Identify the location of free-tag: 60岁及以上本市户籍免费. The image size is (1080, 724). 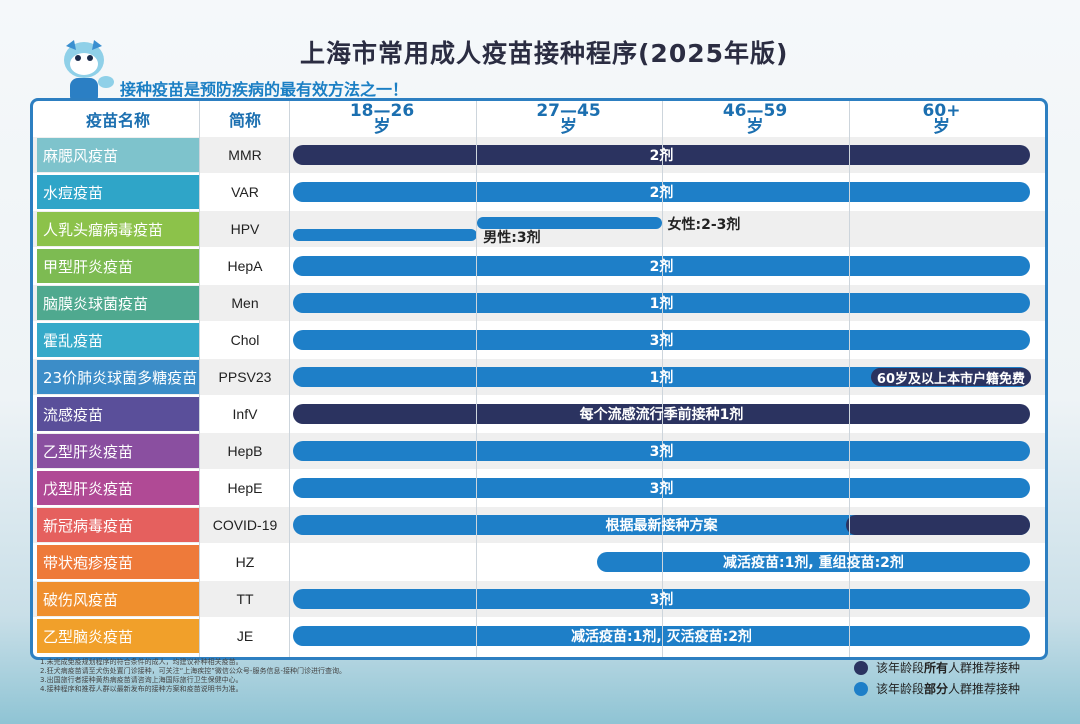
(950, 377).